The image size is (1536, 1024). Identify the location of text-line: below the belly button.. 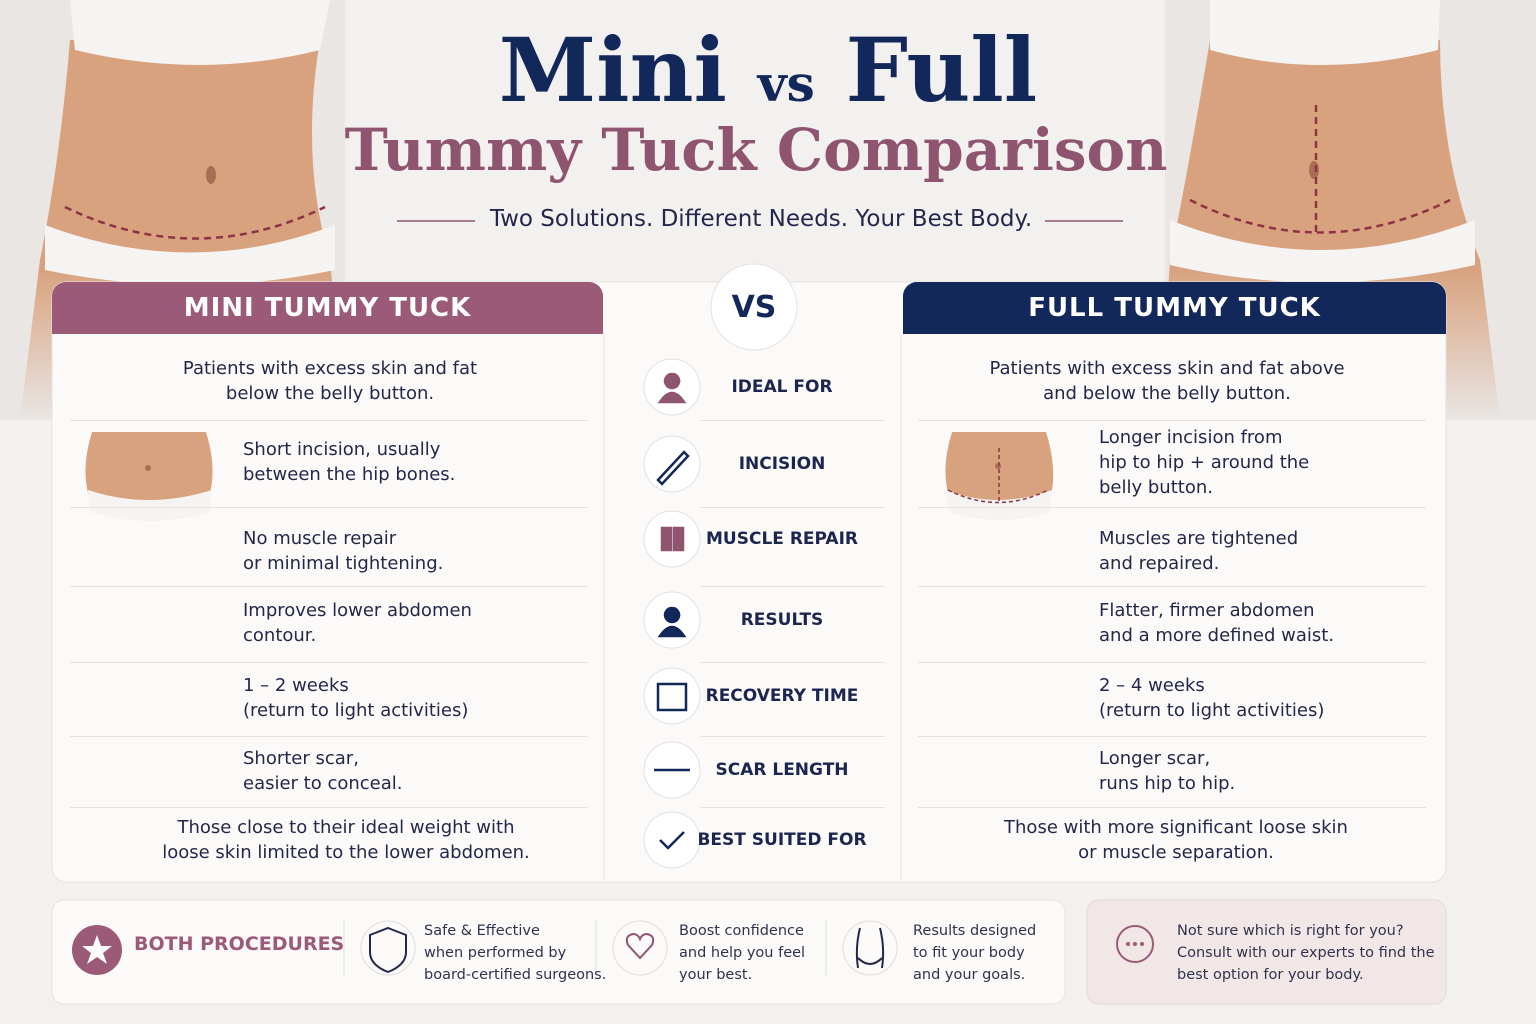
(330, 393).